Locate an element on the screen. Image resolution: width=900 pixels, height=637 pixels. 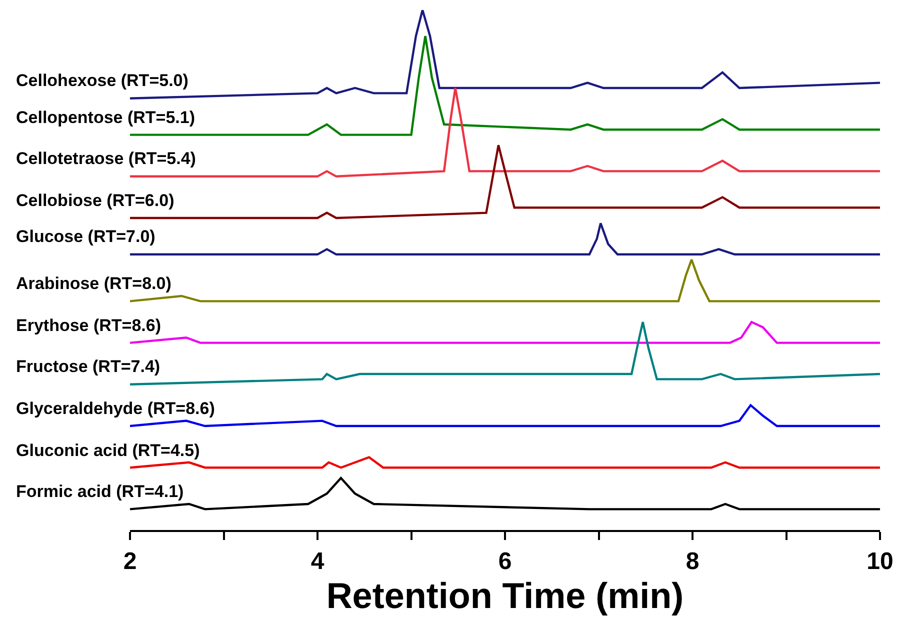
series-label: Erythose (RT=8.6) is located at coordinates (89, 325).